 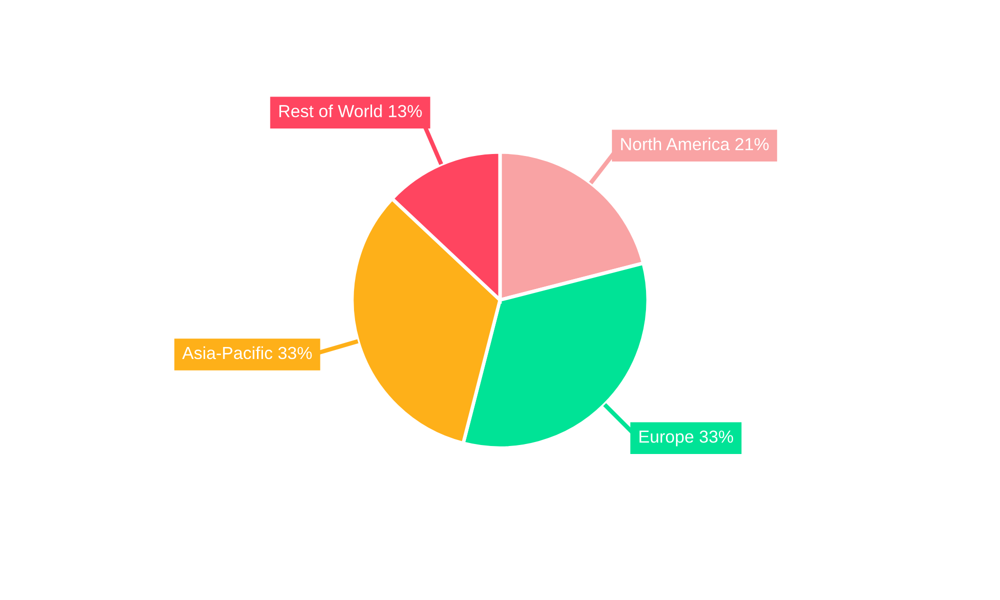 What do you see at coordinates (695, 144) in the screenshot?
I see `slice-label: North America 21%` at bounding box center [695, 144].